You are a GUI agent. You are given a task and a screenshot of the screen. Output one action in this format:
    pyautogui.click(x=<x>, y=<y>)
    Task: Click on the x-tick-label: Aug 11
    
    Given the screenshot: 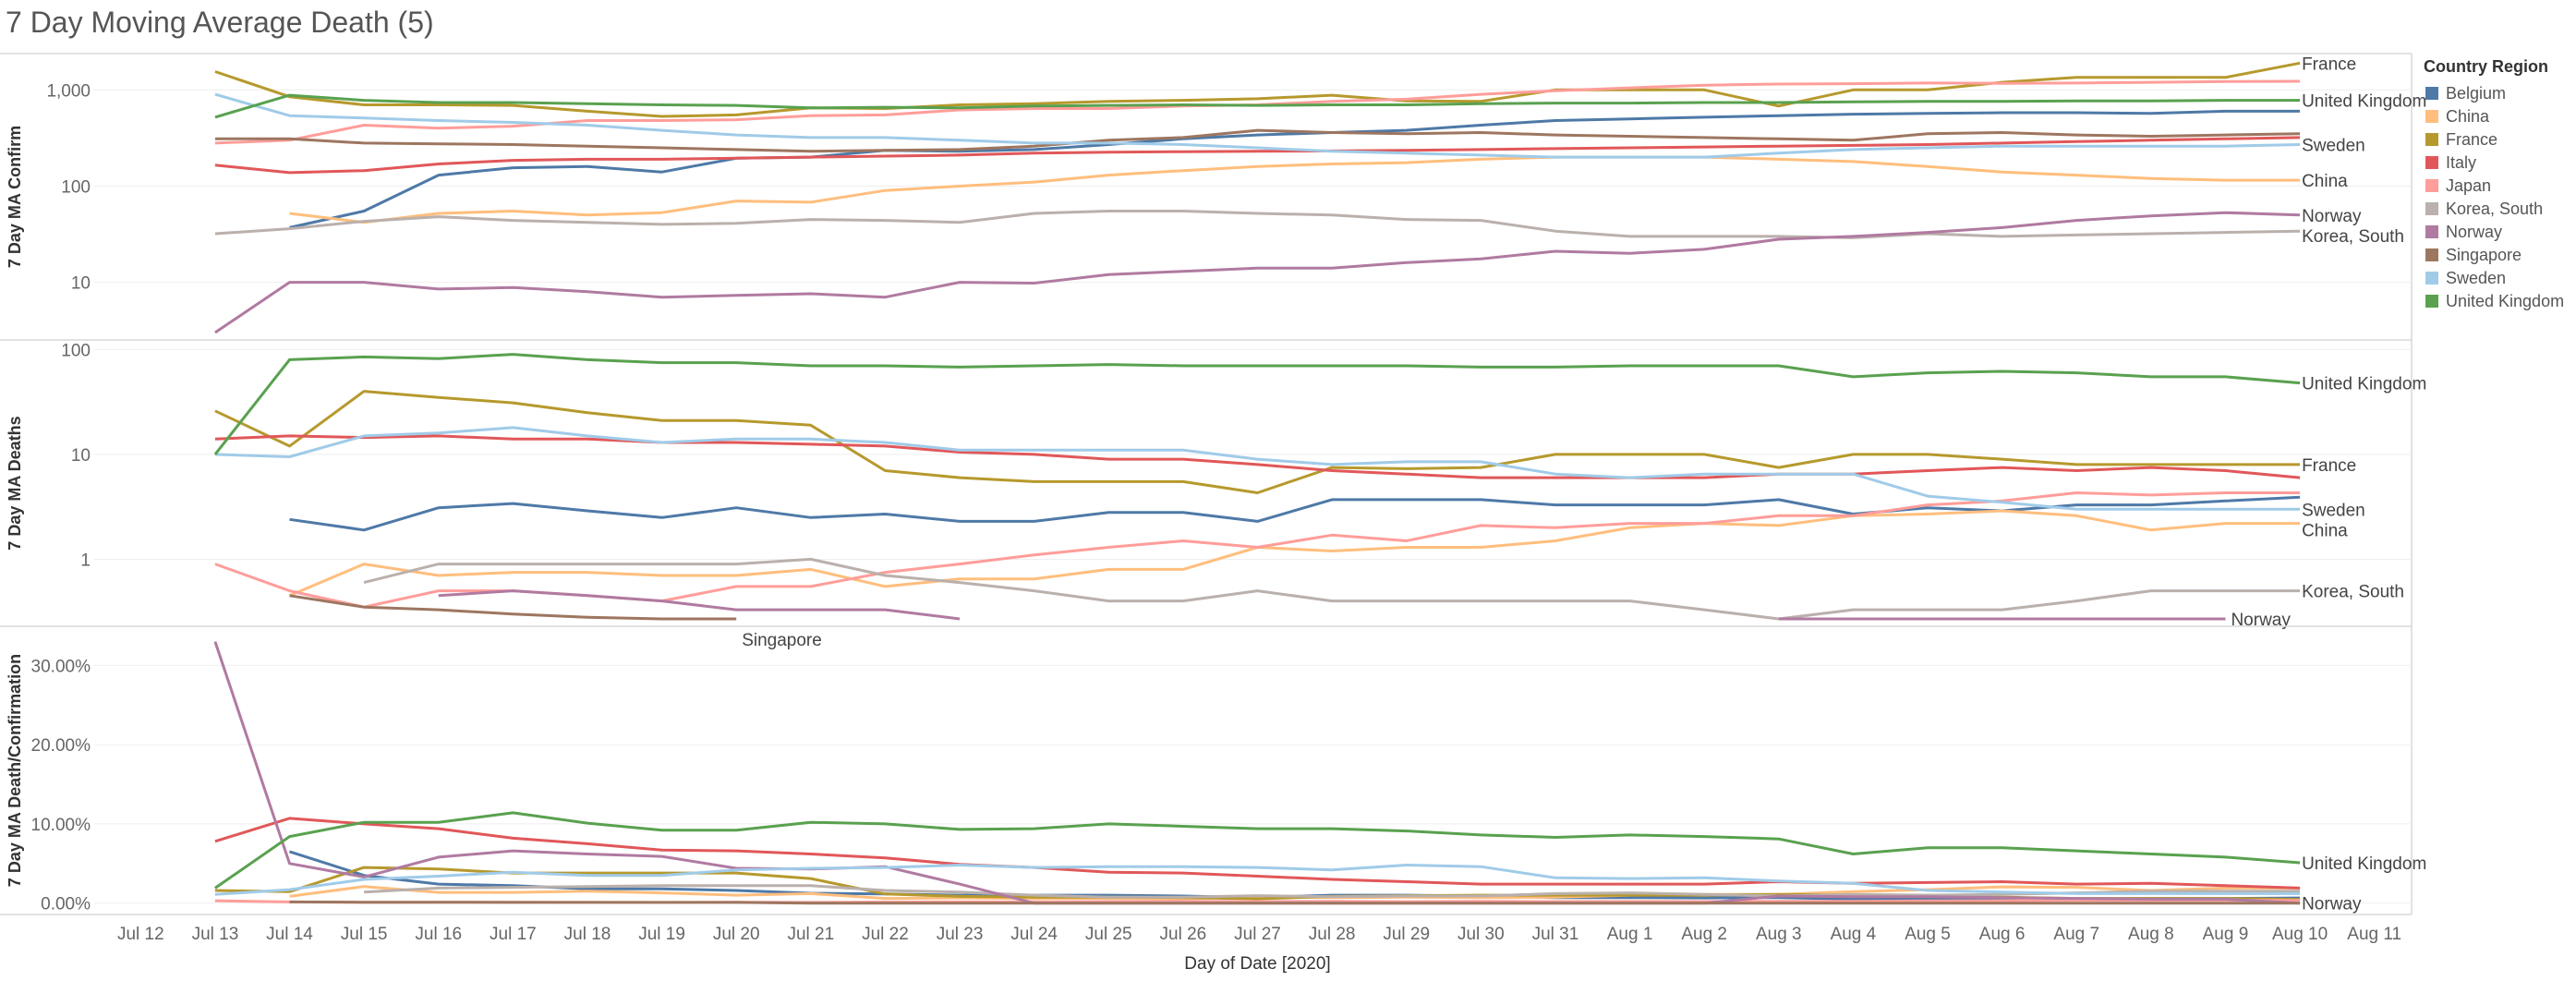 What is the action you would take?
    pyautogui.click(x=2374, y=934)
    